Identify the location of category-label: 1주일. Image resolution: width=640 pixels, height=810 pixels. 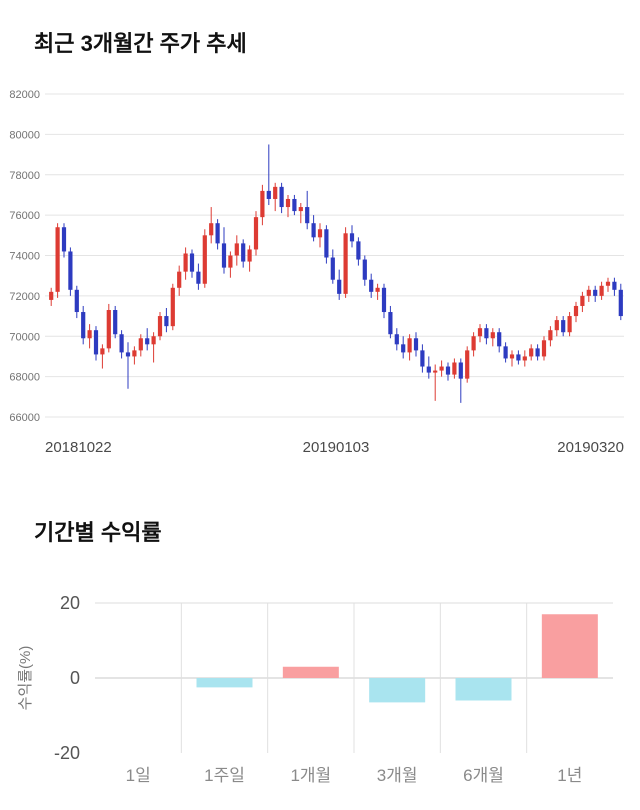
(224, 775).